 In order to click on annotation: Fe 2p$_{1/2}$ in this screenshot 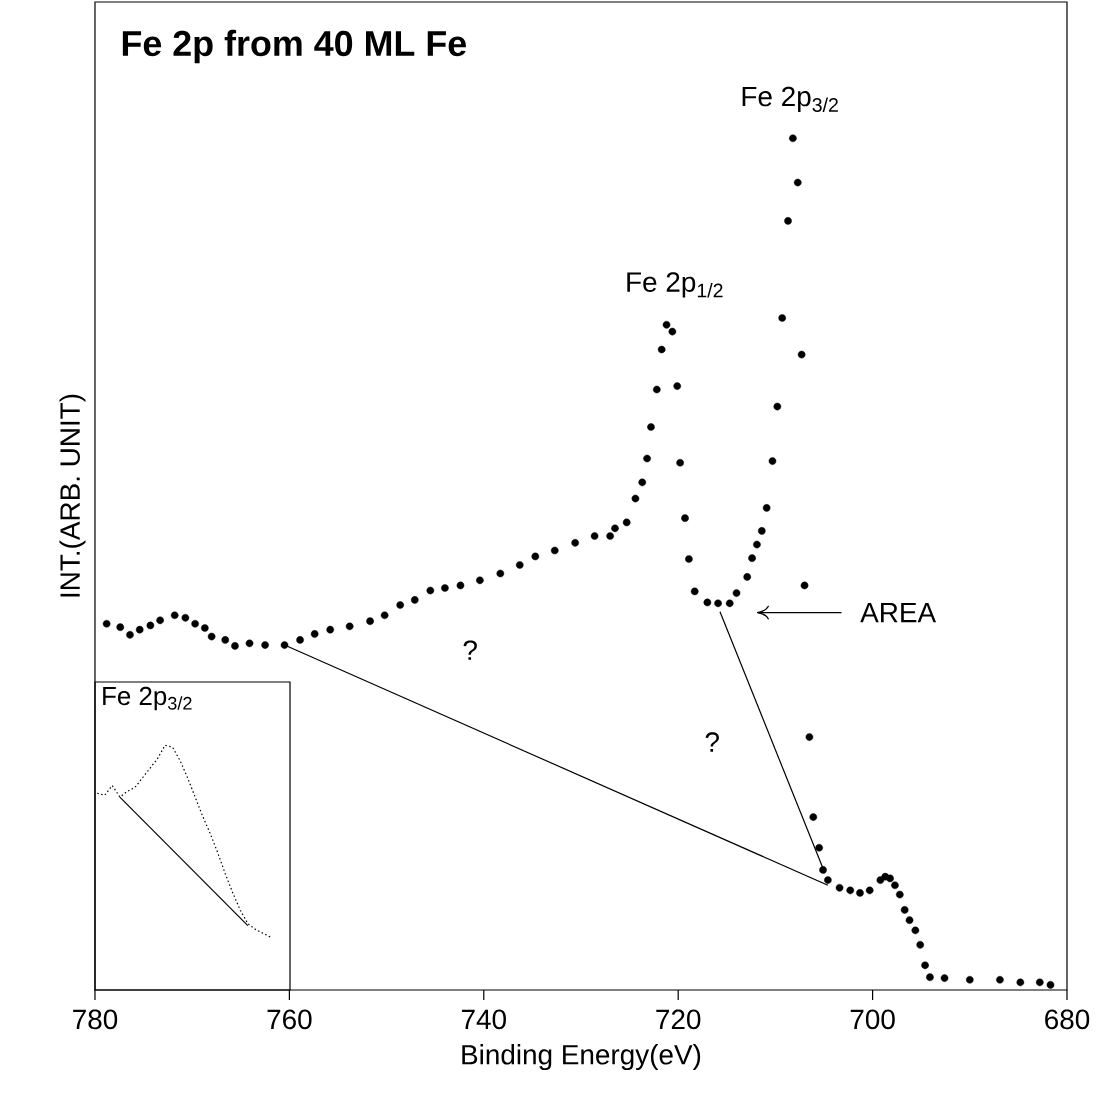, I will do `click(675, 285)`.